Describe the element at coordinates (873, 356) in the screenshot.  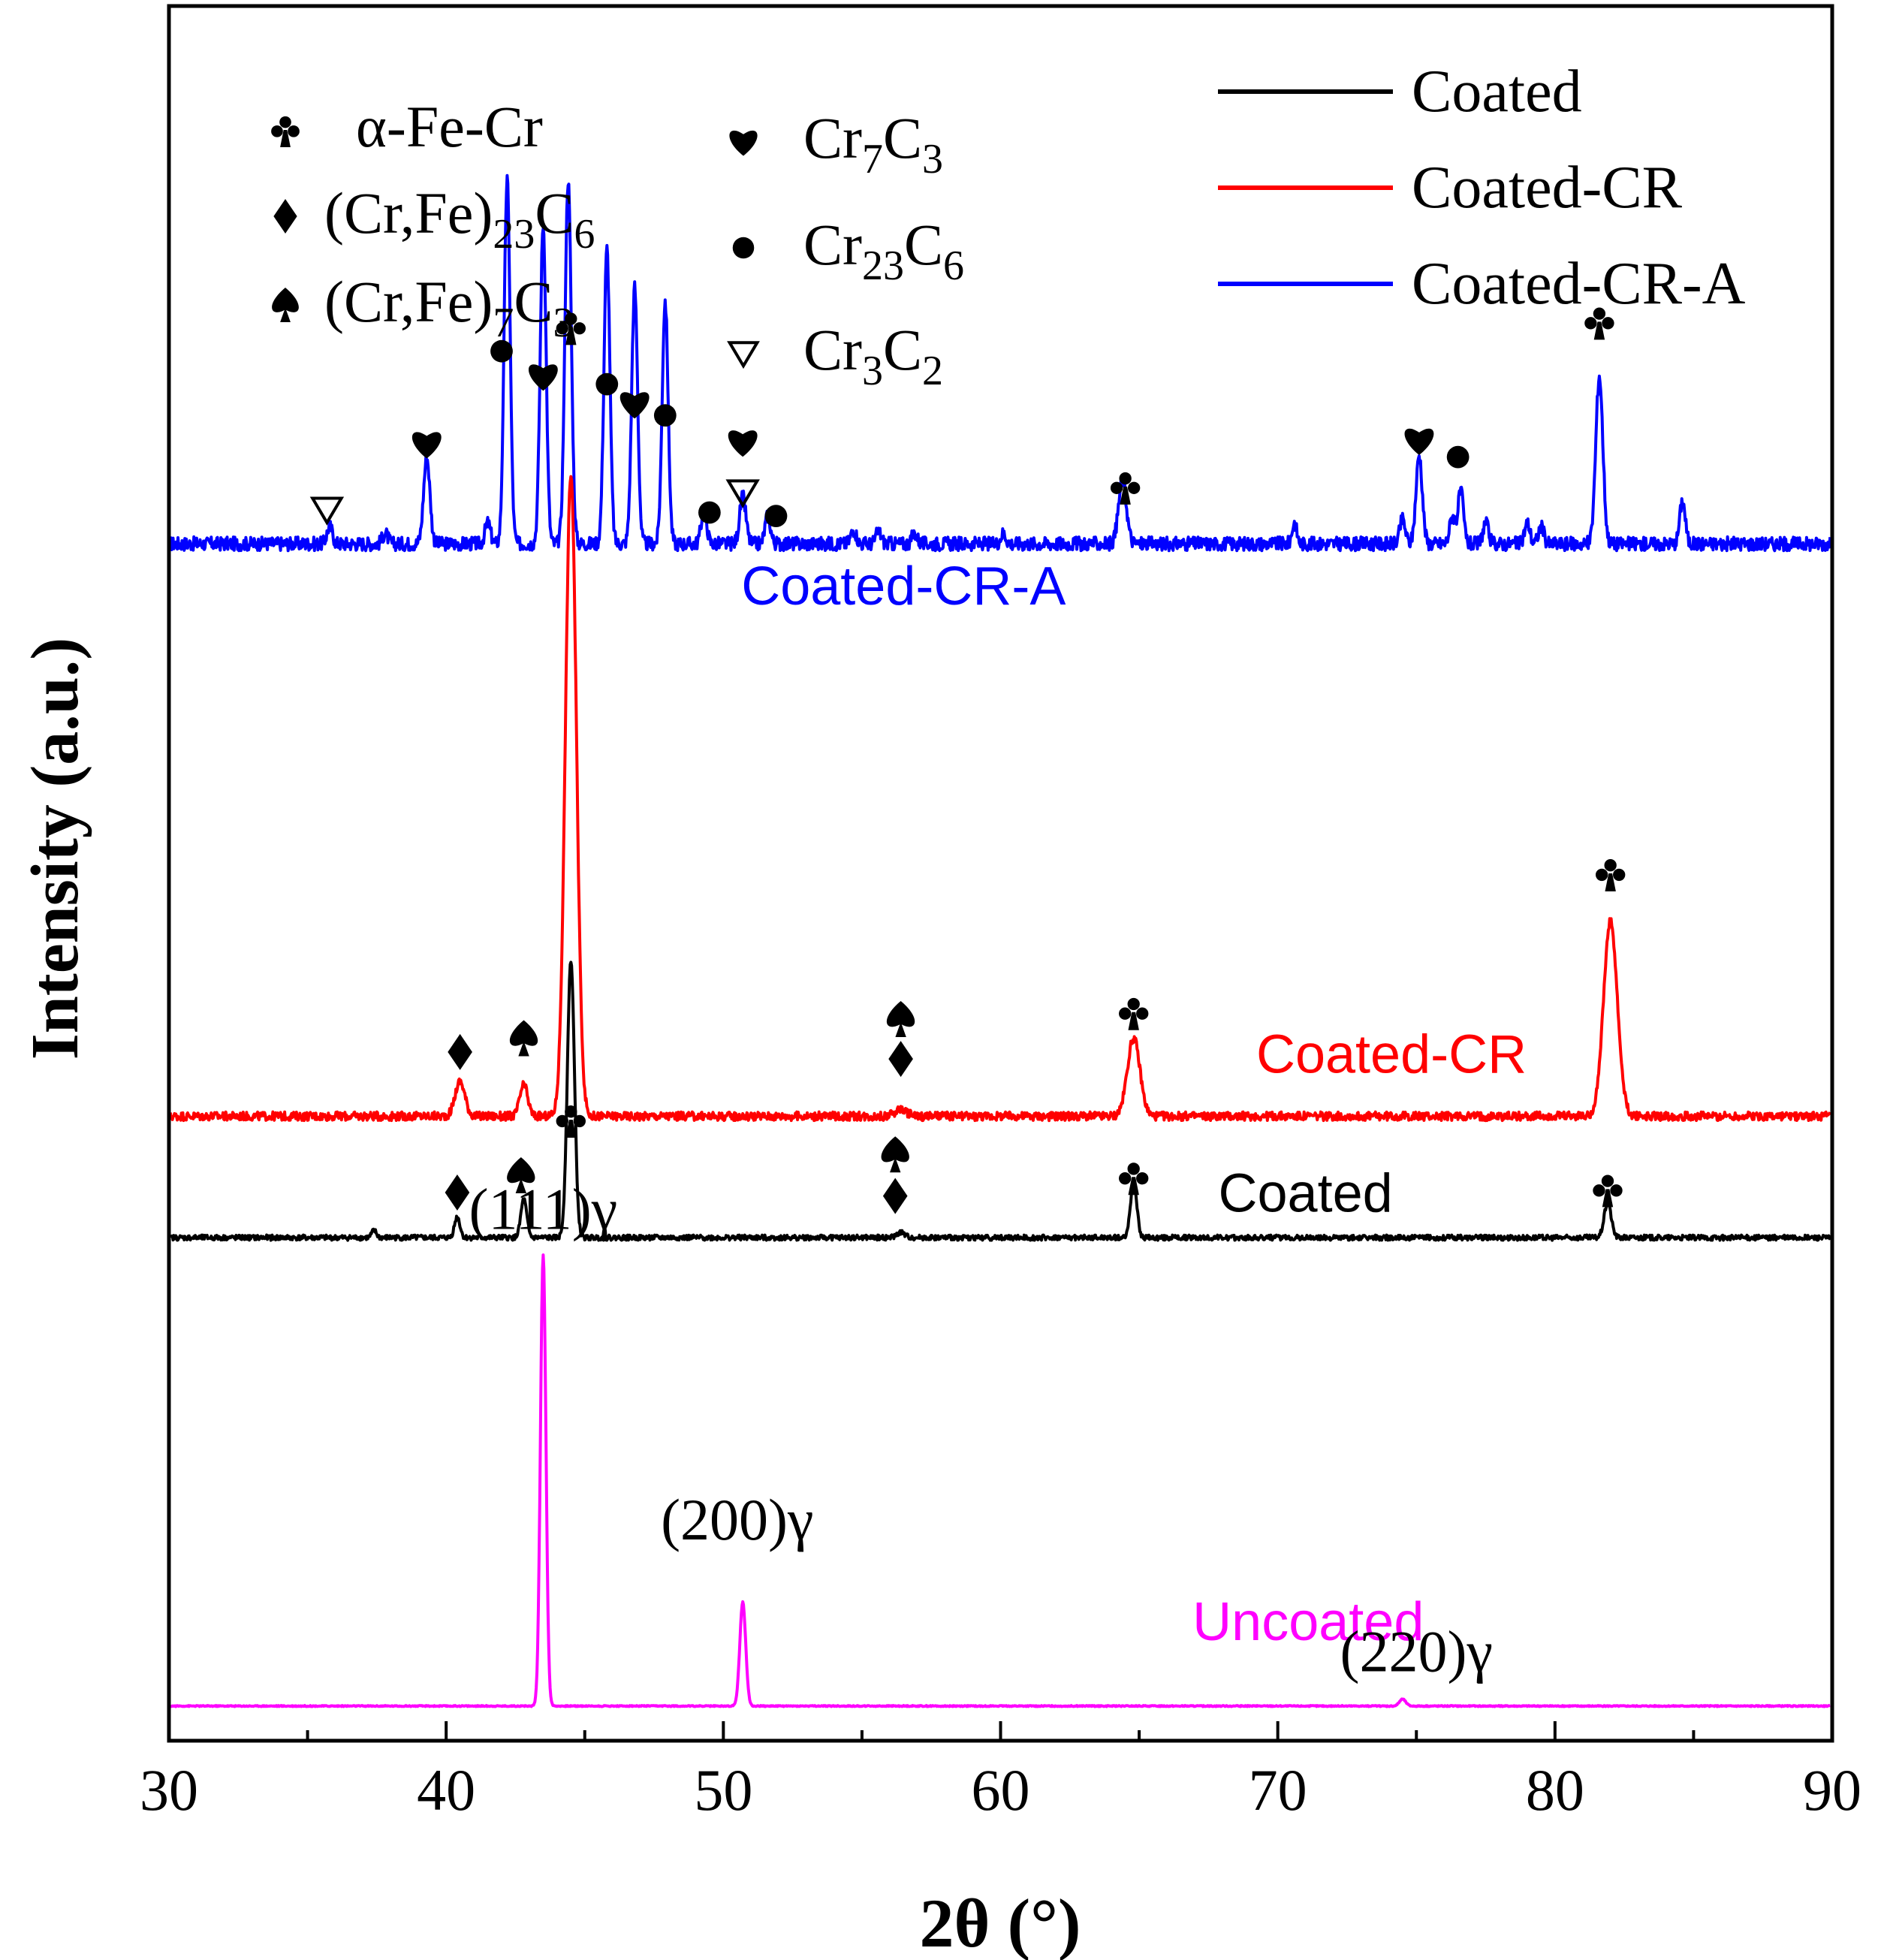
I see `phase-label: Cr3C2` at that location.